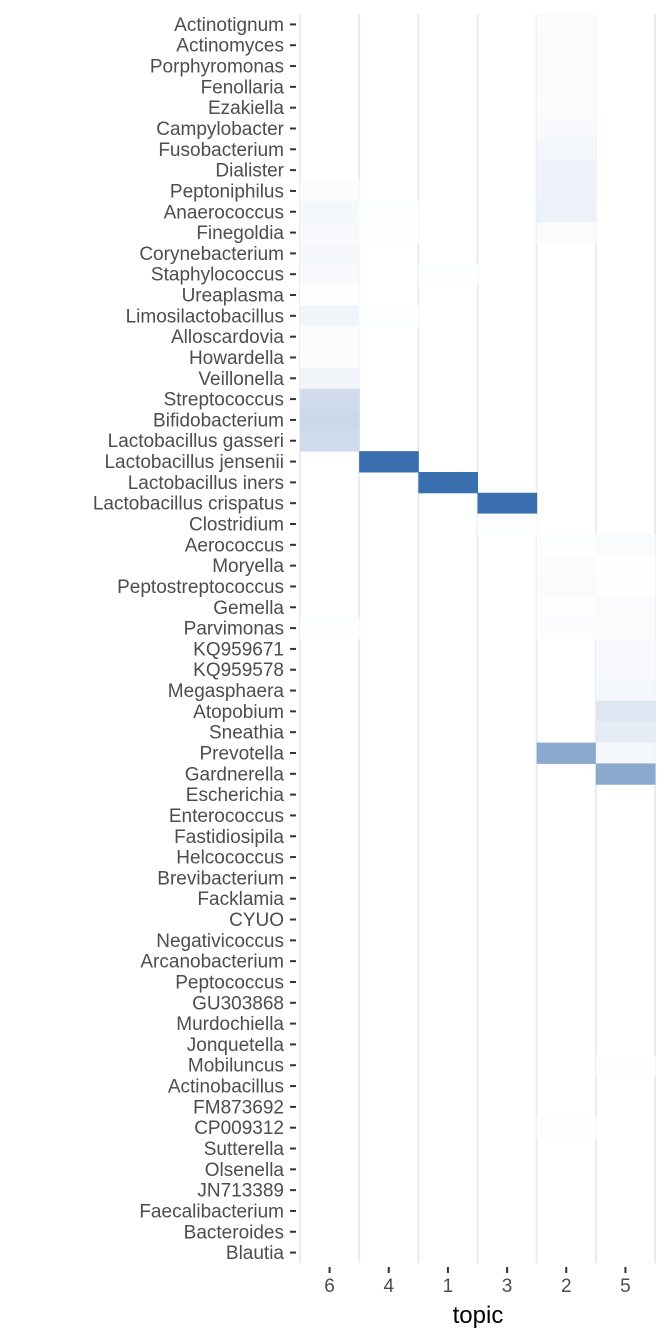 The image size is (672, 1344). What do you see at coordinates (238, 1003) in the screenshot?
I see `y-tick-label: GU303868` at bounding box center [238, 1003].